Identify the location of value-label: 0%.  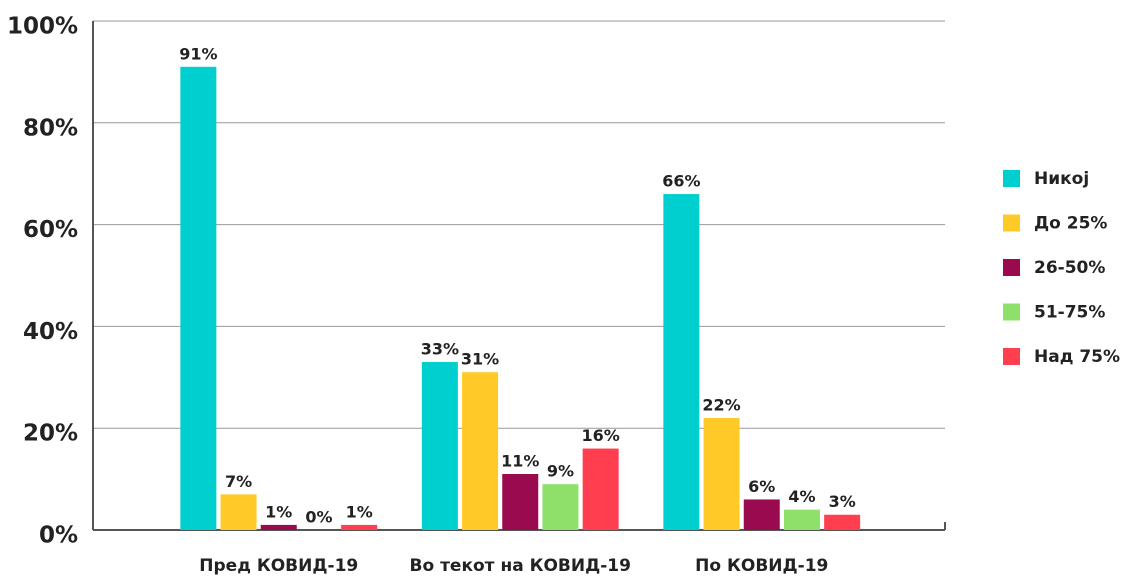
(318, 517).